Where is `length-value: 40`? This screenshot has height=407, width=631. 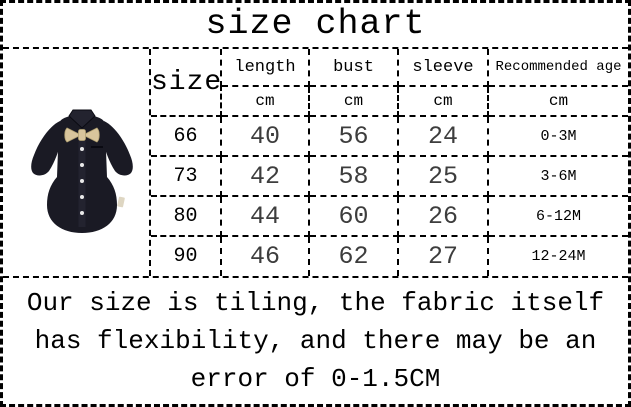 length-value: 40 is located at coordinates (265, 136).